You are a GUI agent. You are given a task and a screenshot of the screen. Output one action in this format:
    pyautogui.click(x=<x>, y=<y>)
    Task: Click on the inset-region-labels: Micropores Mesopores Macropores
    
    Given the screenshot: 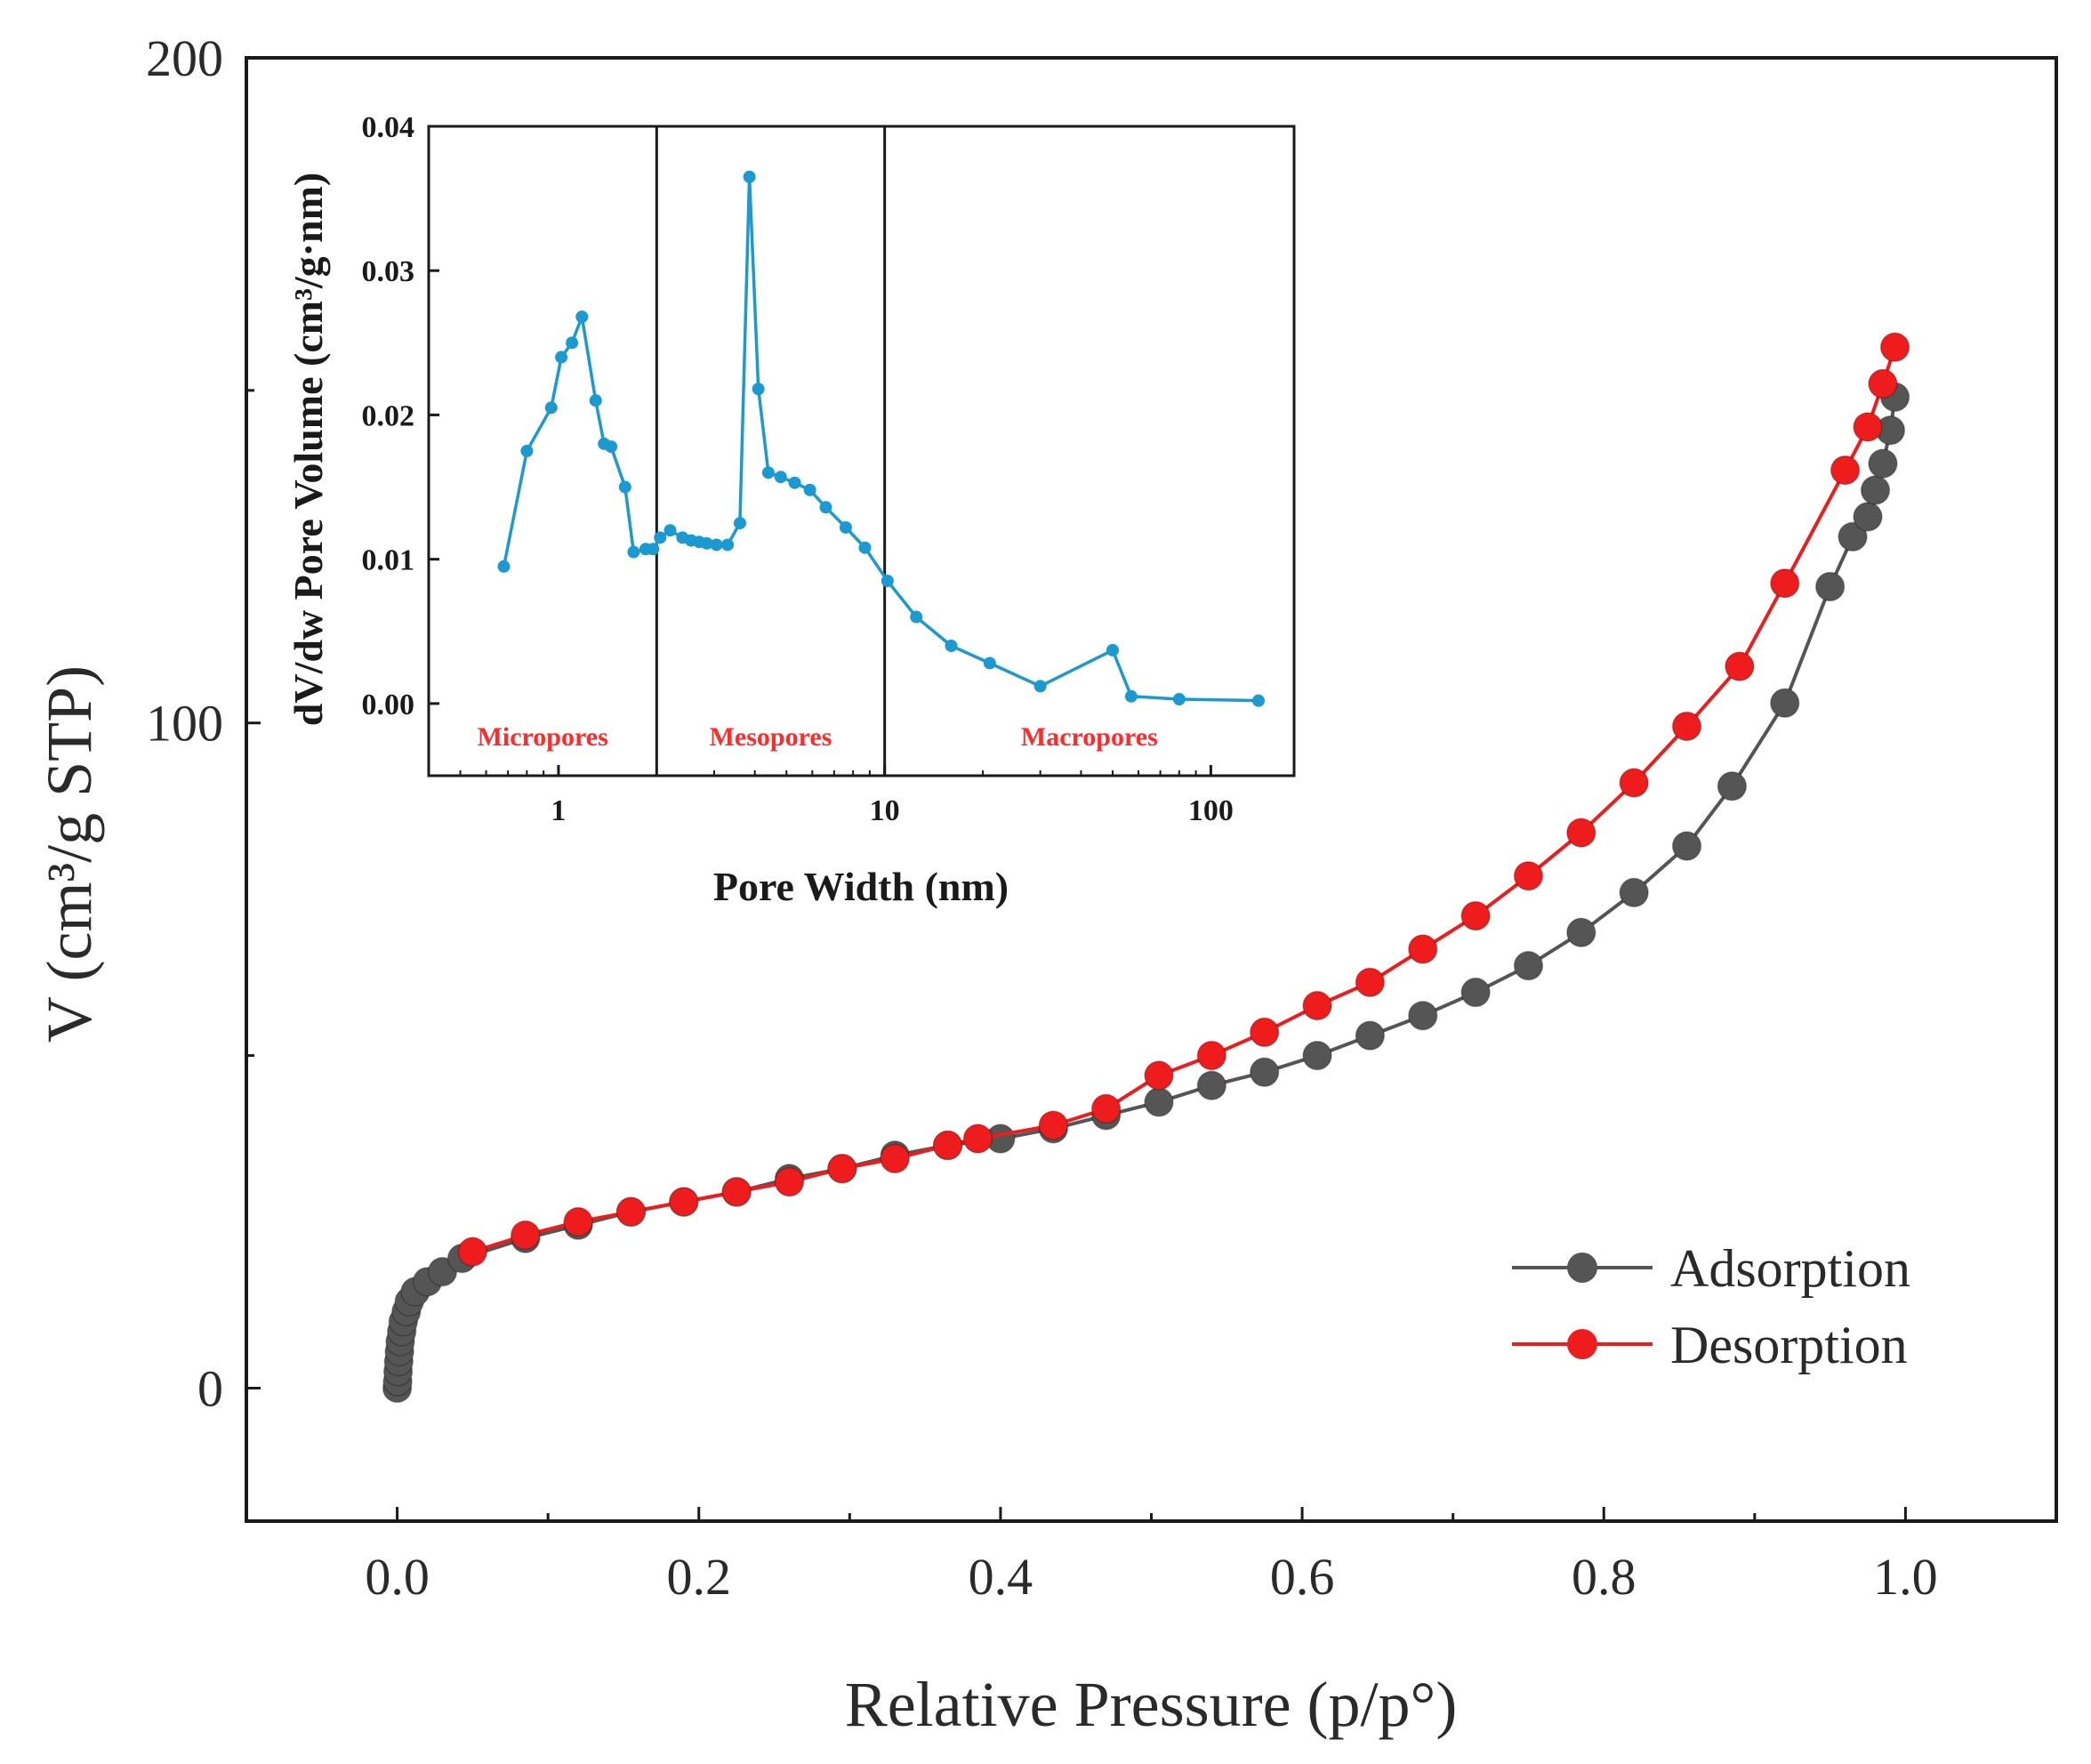 What is the action you would take?
    pyautogui.click(x=818, y=737)
    